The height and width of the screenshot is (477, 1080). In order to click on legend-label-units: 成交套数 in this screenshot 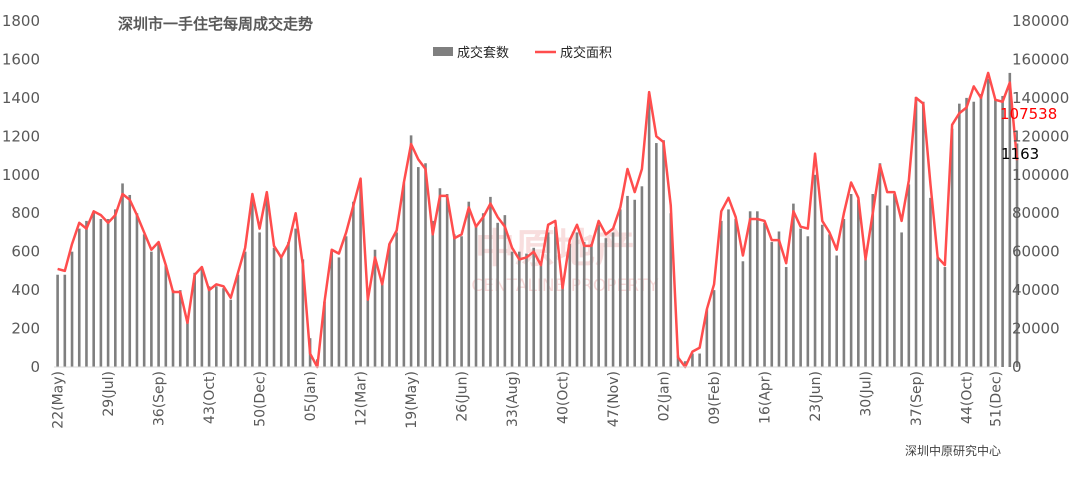, I will do `click(483, 53)`.